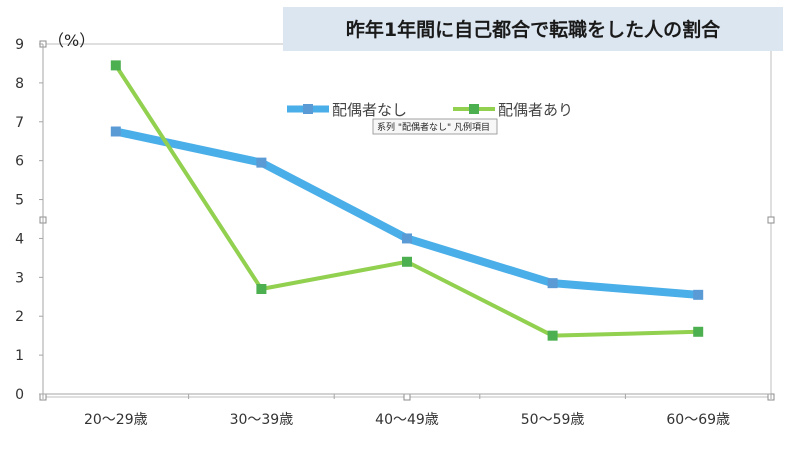 The width and height of the screenshot is (800, 463). I want to click on tooltip-text: 系列 "配偶者なし" 凡例項目, so click(433, 127).